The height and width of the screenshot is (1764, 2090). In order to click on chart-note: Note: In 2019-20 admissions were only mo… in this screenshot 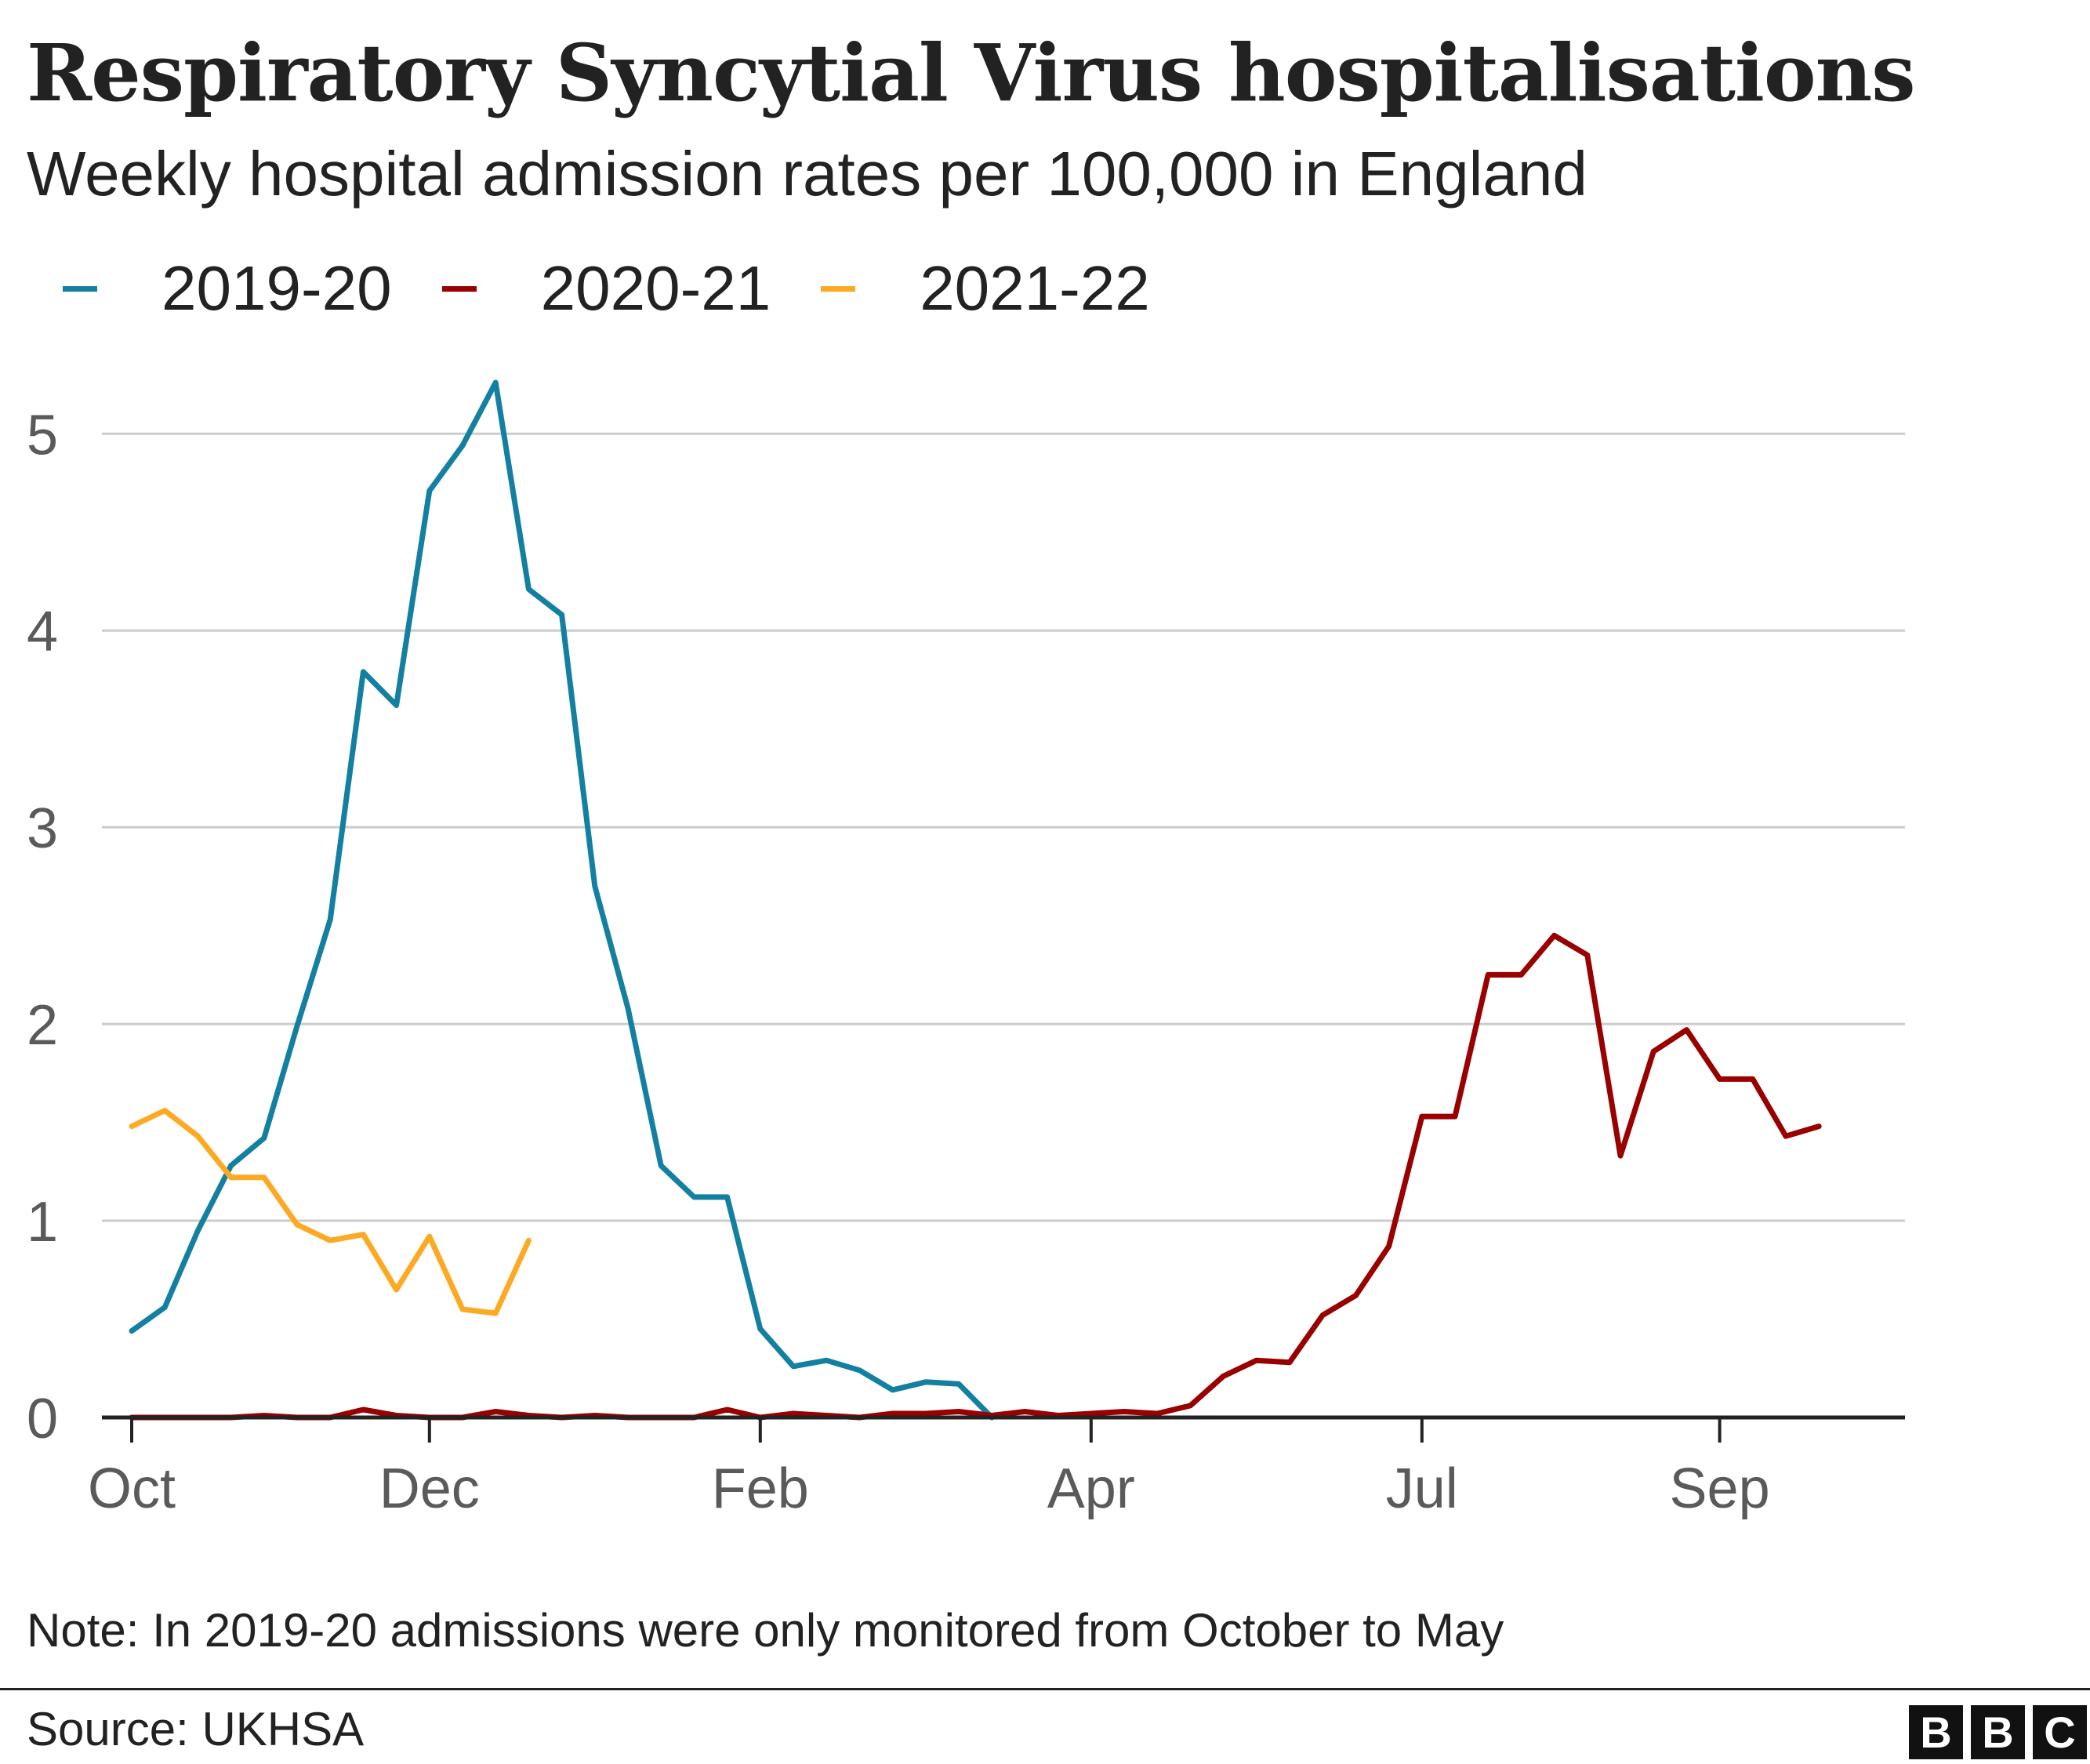, I will do `click(765, 1631)`.